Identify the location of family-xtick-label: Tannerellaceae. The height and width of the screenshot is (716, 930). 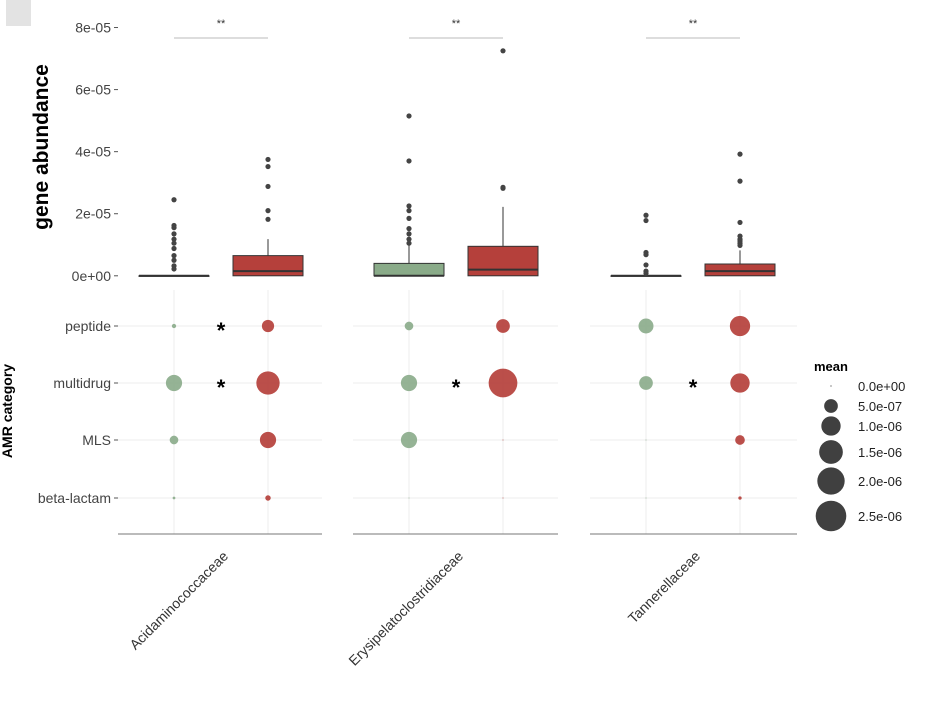
(664, 587).